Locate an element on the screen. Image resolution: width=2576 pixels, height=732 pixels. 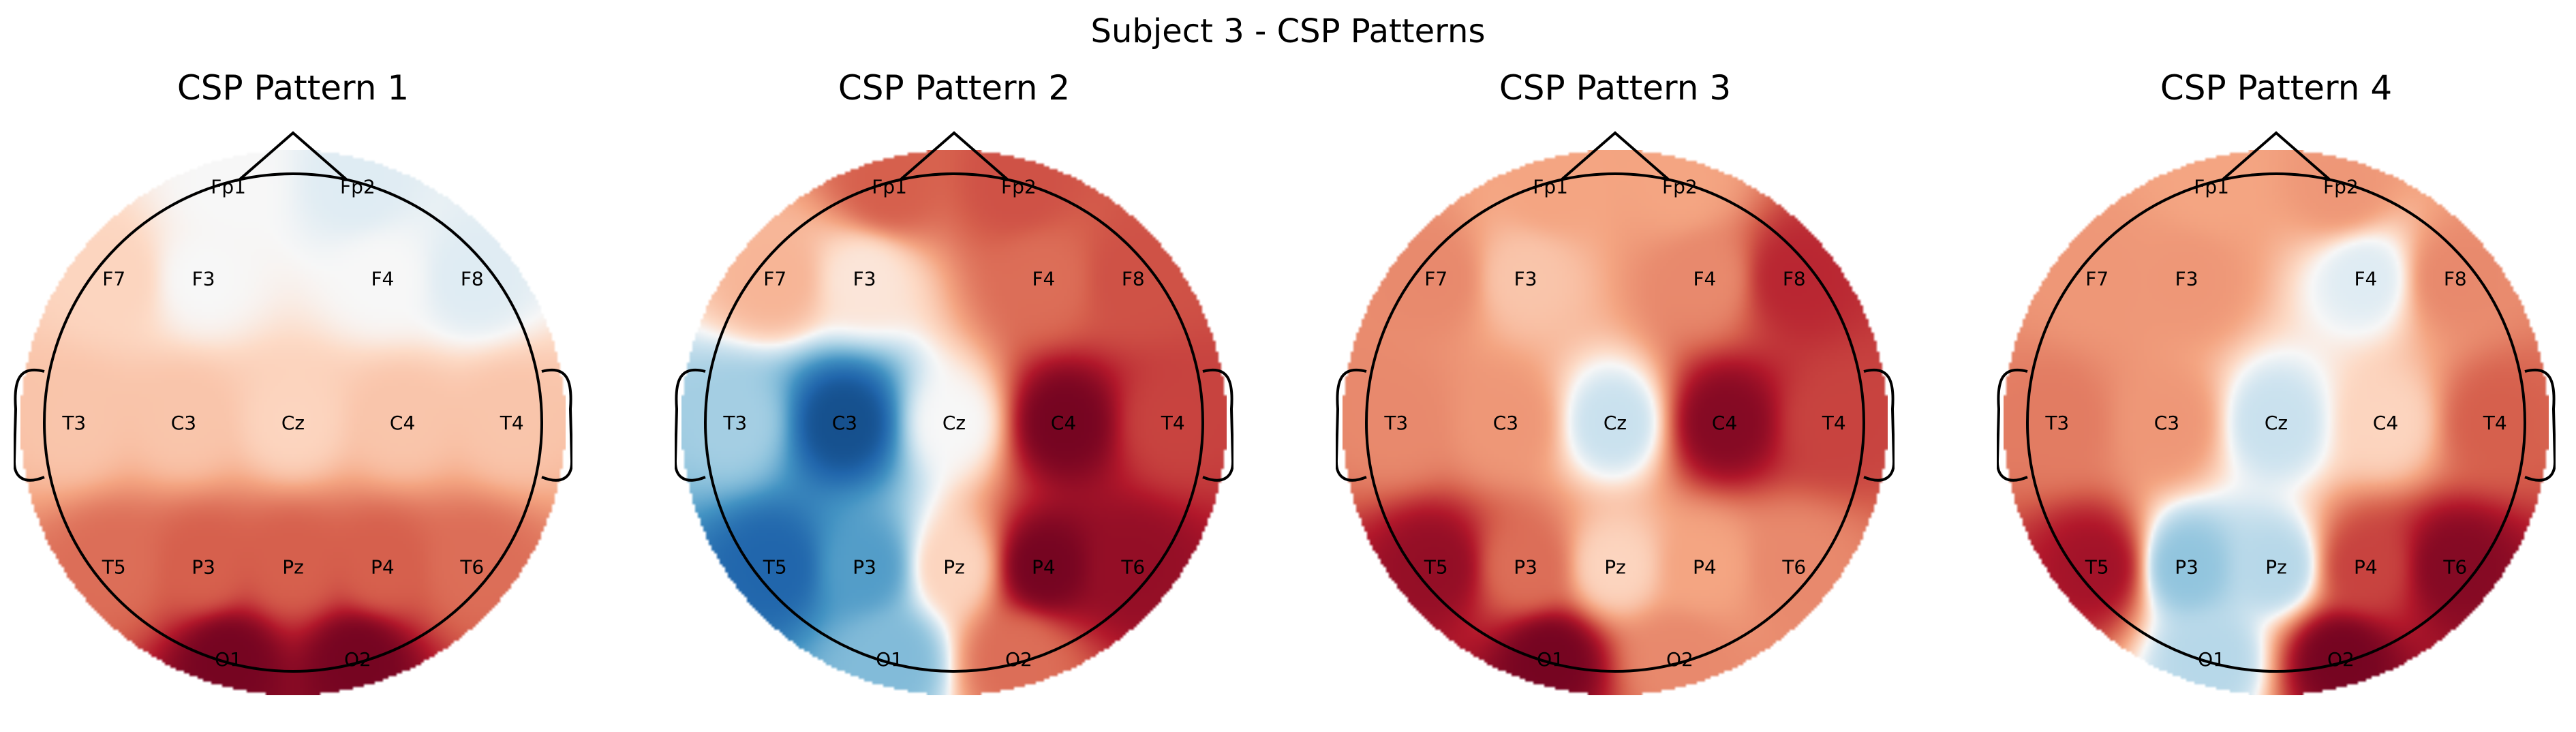
panel-title: CSP Pattern 2 is located at coordinates (954, 88).